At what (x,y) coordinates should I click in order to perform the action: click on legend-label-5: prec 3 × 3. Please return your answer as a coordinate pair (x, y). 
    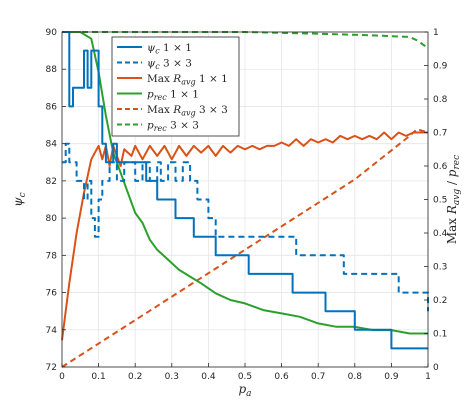
    Looking at the image, I should click on (173, 127).